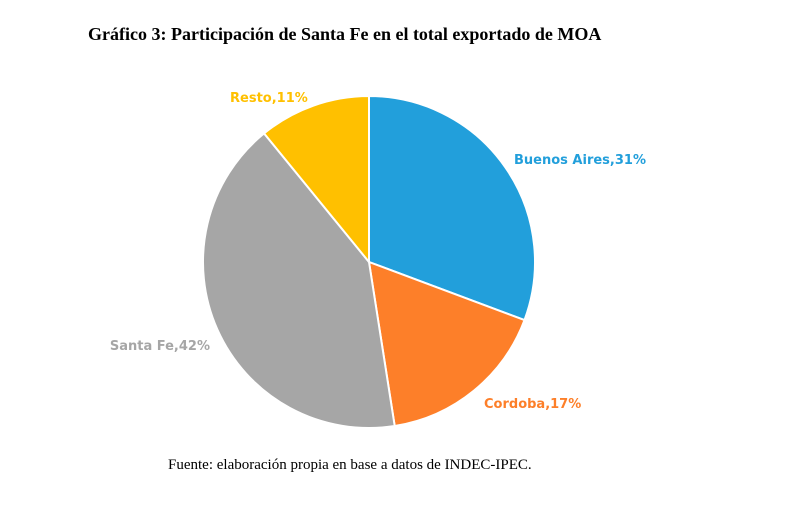 This screenshot has width=798, height=513. I want to click on pie-slice-cordoba, so click(446, 344).